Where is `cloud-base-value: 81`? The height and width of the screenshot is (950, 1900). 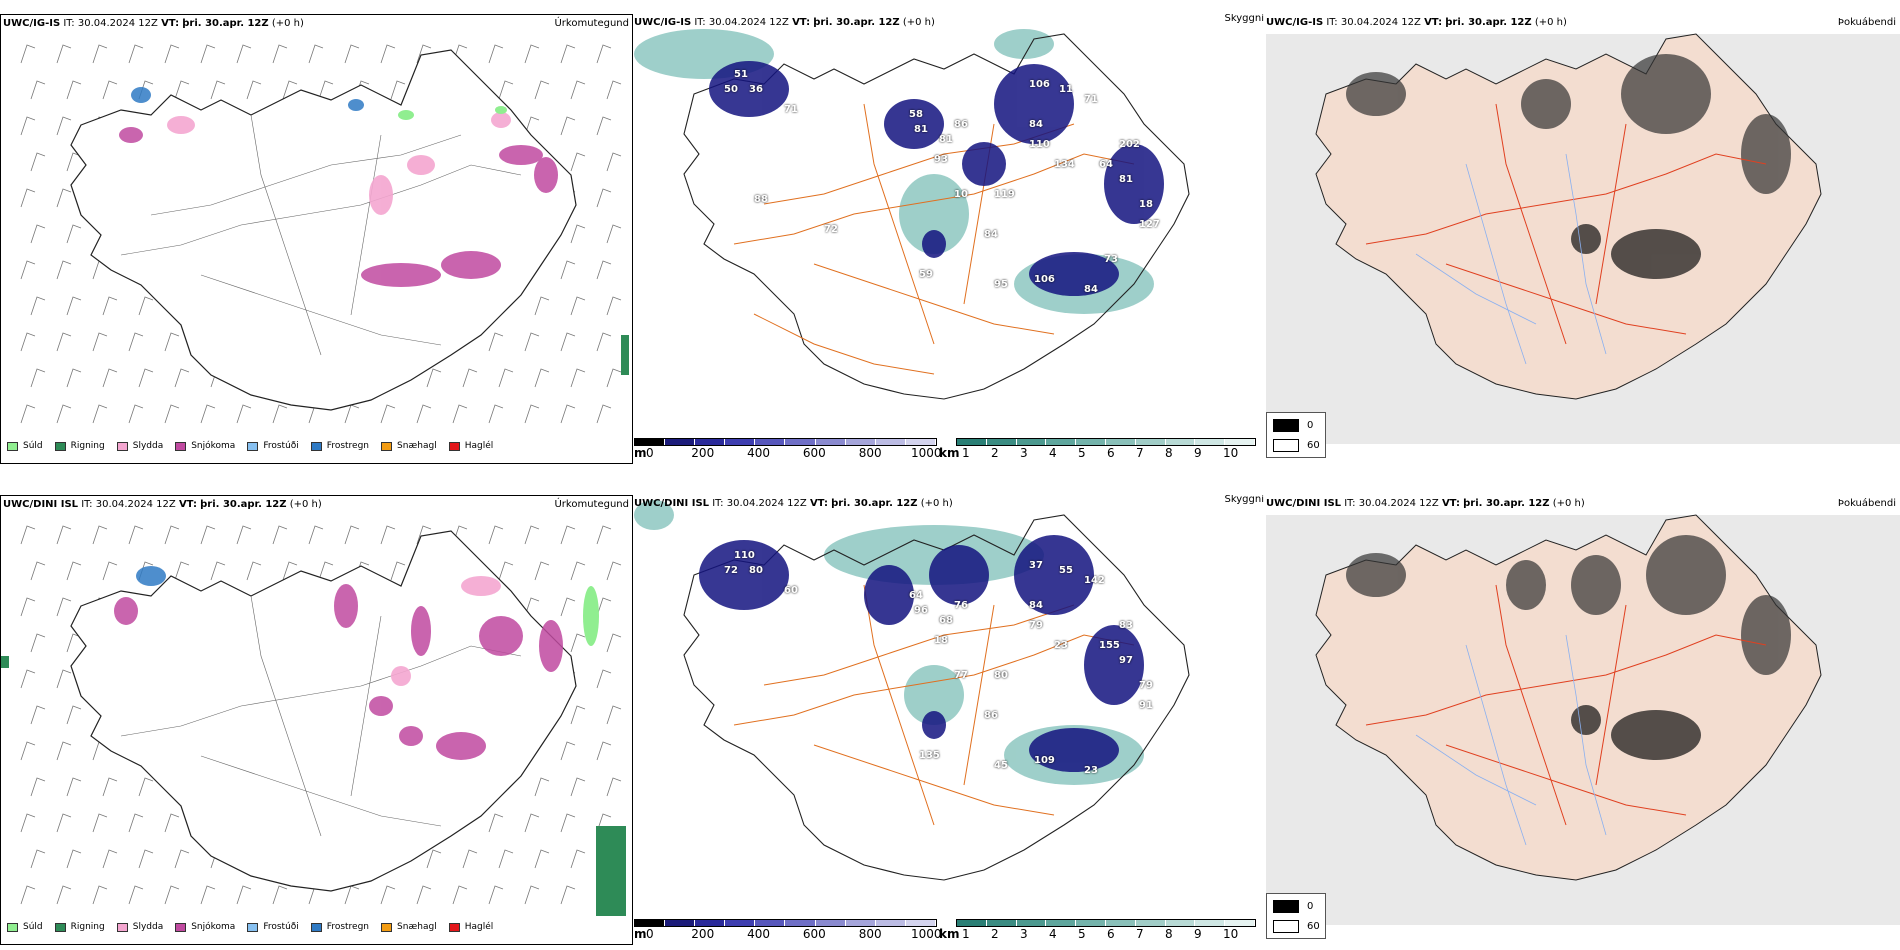
cloud-base-value: 81 is located at coordinates (921, 129).